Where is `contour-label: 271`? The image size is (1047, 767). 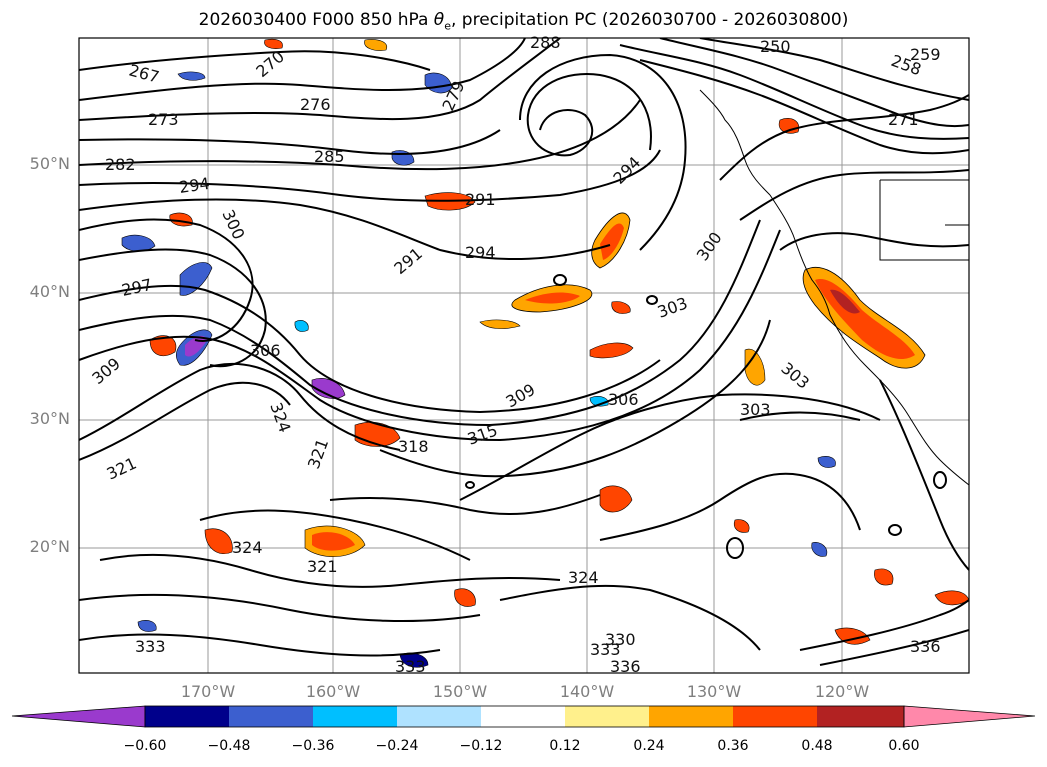
contour-label: 271 is located at coordinates (903, 119).